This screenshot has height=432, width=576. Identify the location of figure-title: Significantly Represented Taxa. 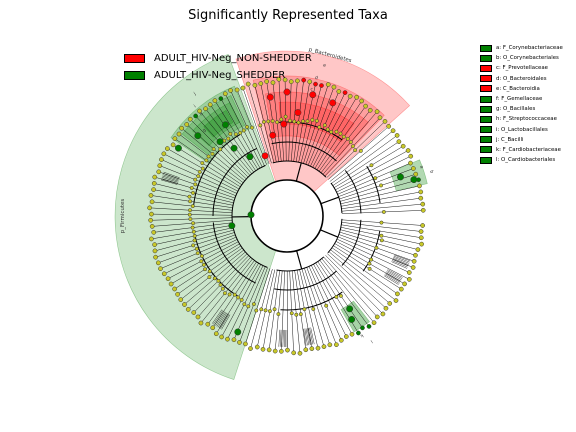
(288, 15).